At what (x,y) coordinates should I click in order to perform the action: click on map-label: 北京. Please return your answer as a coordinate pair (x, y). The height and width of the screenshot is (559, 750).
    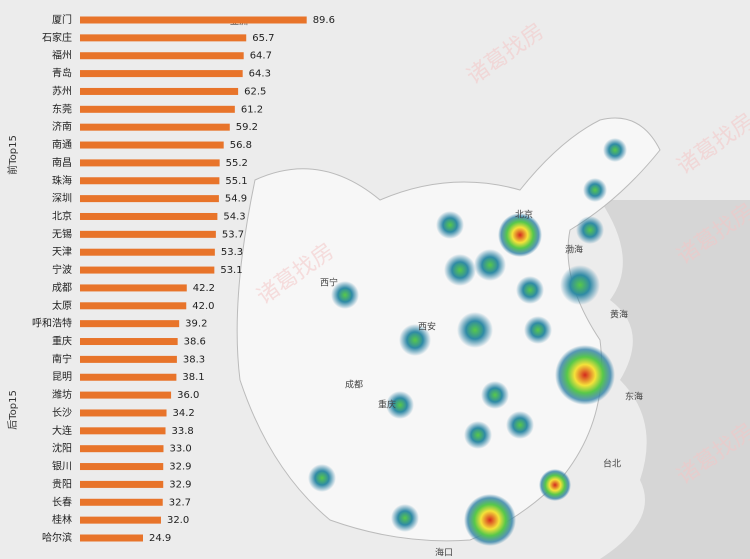
    Looking at the image, I should click on (524, 215).